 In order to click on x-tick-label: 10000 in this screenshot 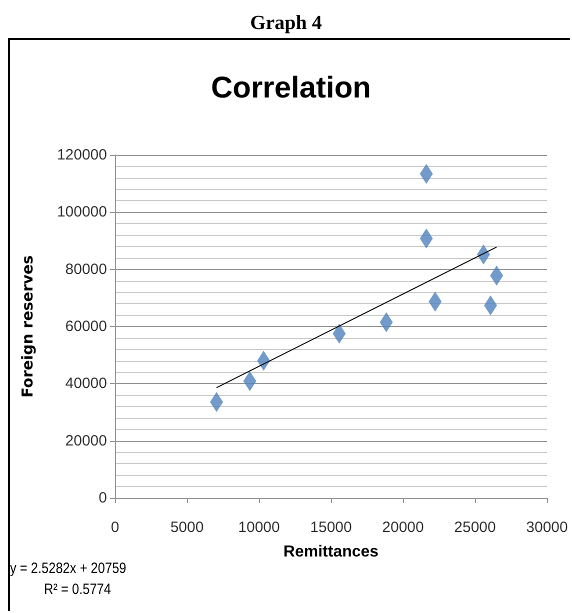, I will do `click(259, 527)`.